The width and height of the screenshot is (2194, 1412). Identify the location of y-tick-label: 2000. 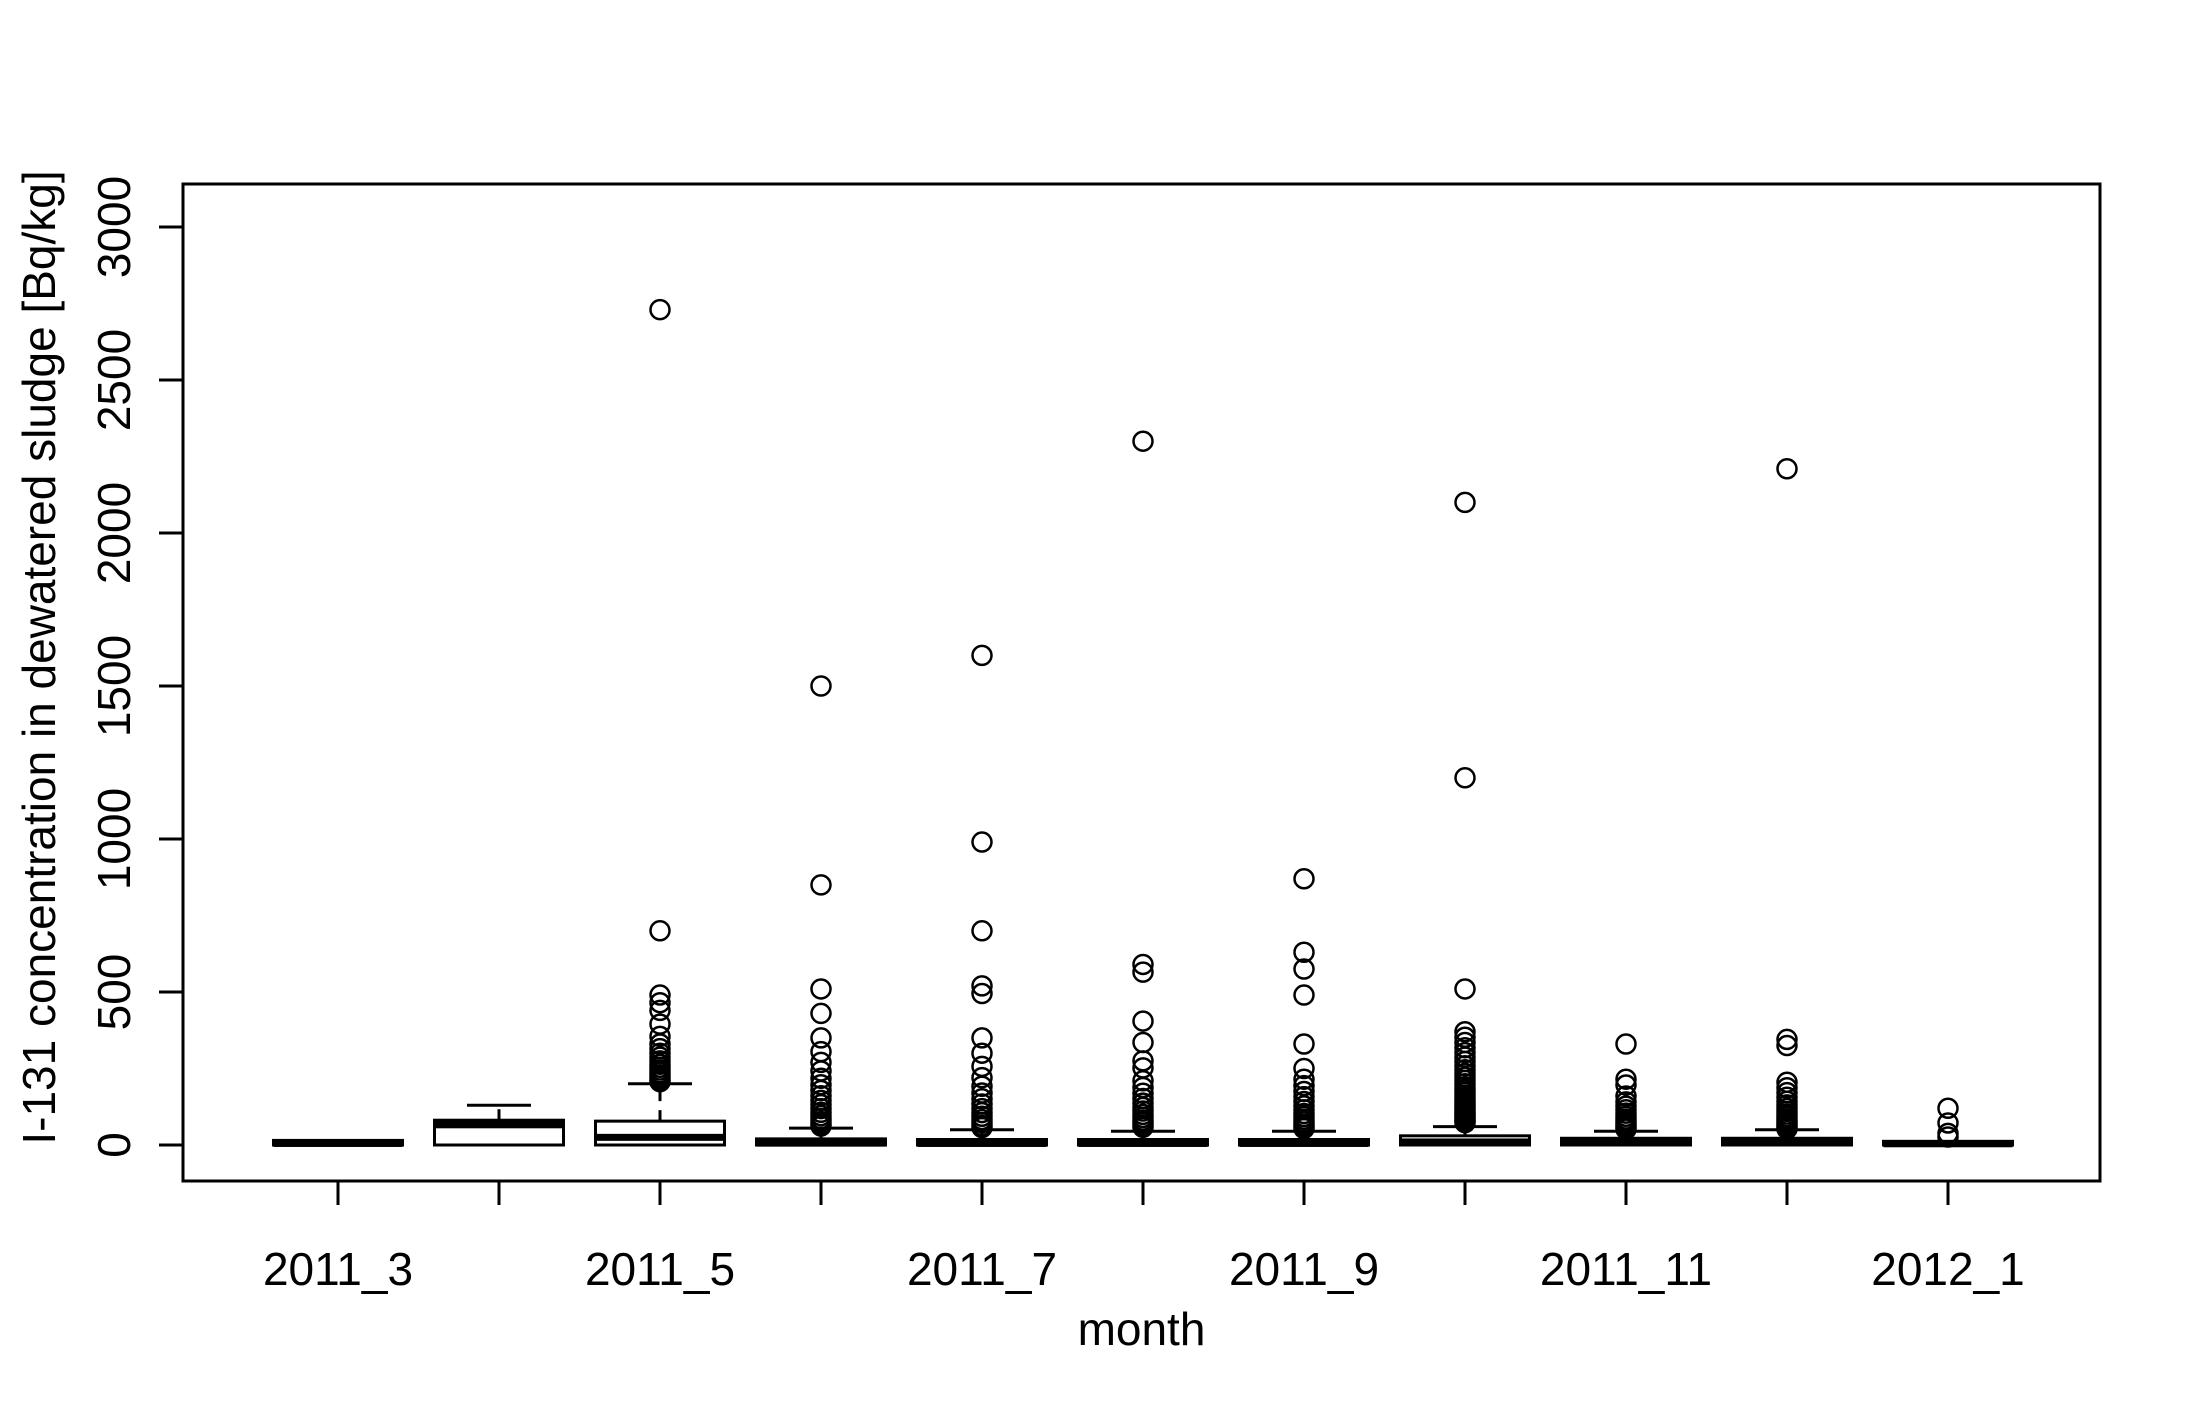
(114, 533).